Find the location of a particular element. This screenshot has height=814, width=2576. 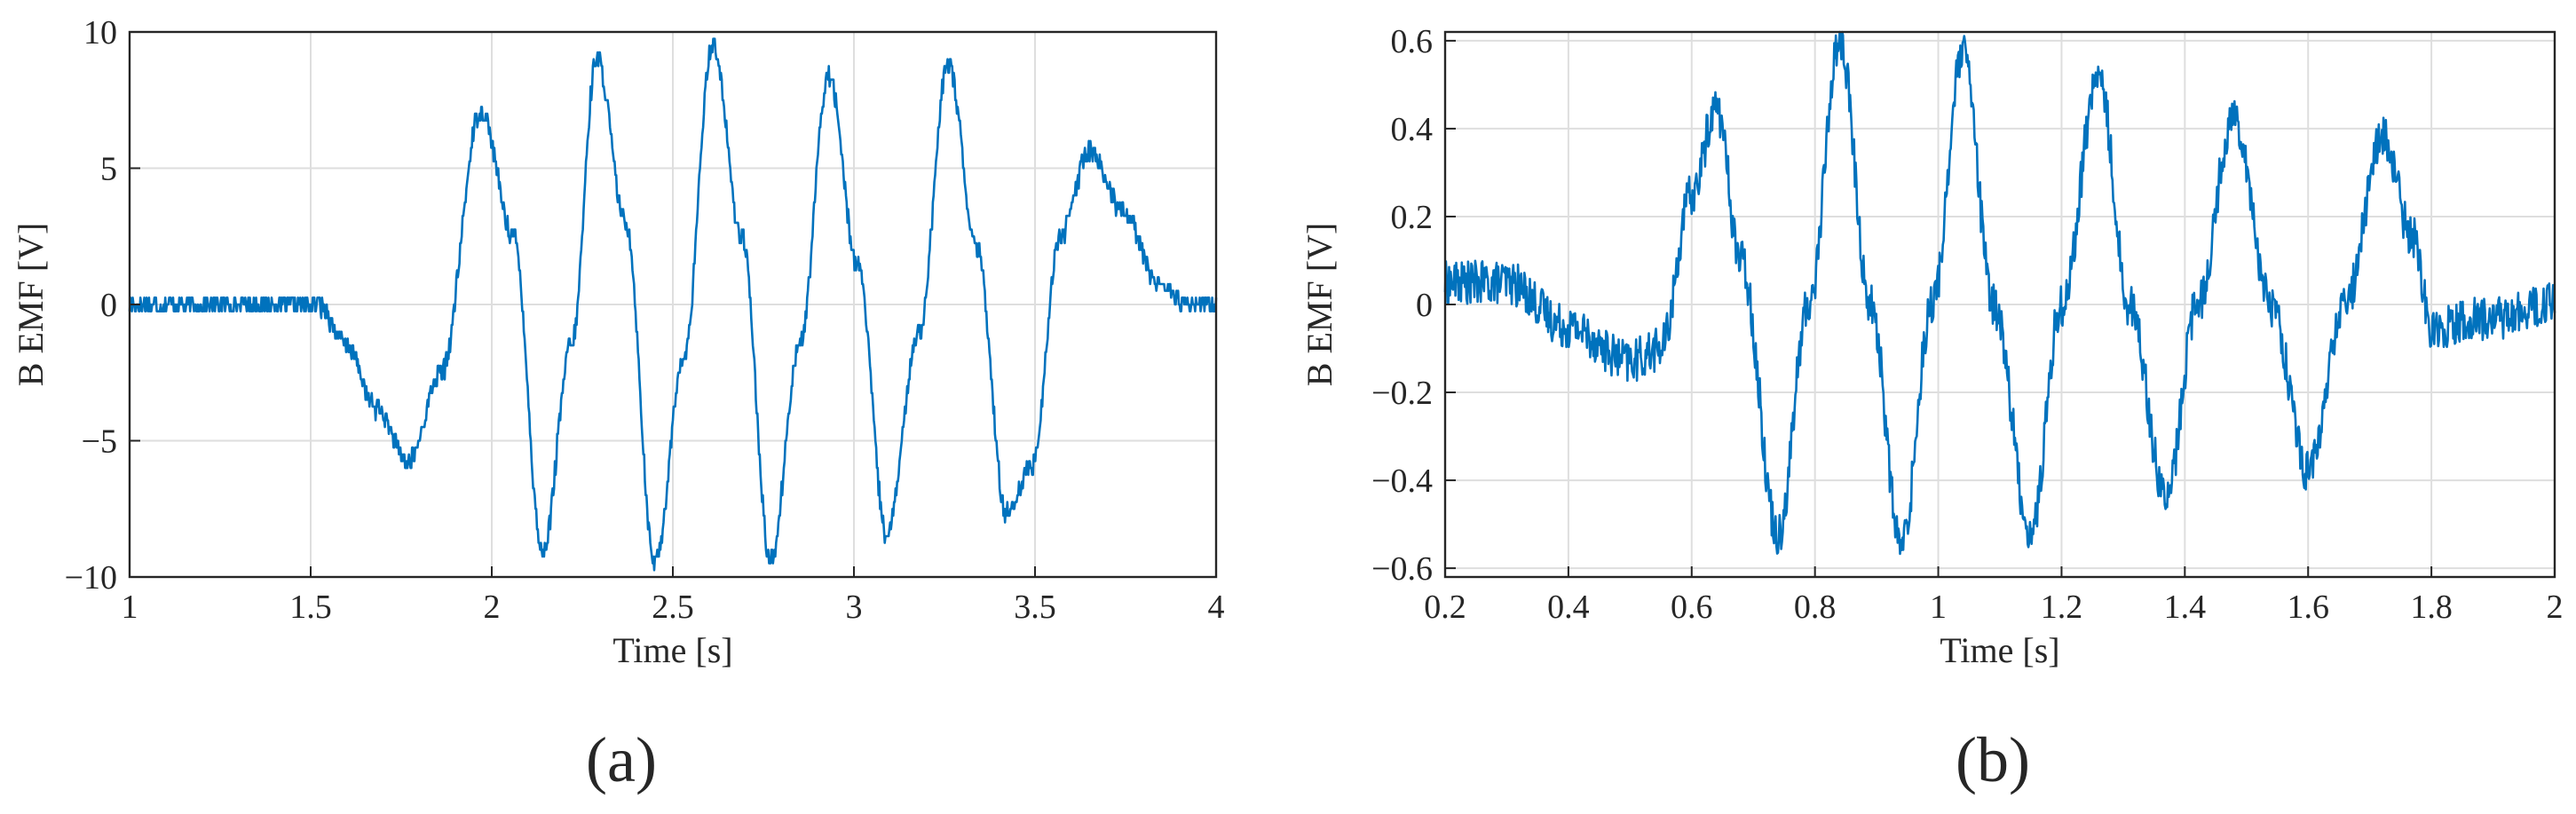

panel-b-y-tick-label: −0.4 is located at coordinates (1402, 481).